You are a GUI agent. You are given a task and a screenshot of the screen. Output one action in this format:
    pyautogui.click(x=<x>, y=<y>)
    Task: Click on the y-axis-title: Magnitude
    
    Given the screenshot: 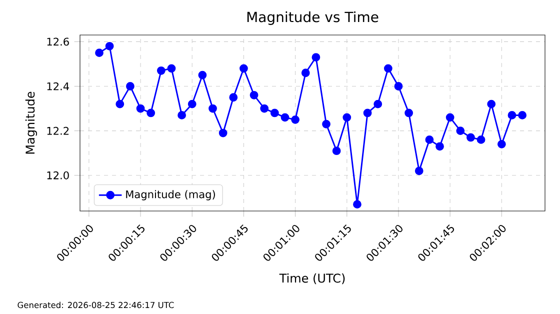 What is the action you would take?
    pyautogui.click(x=31, y=123)
    